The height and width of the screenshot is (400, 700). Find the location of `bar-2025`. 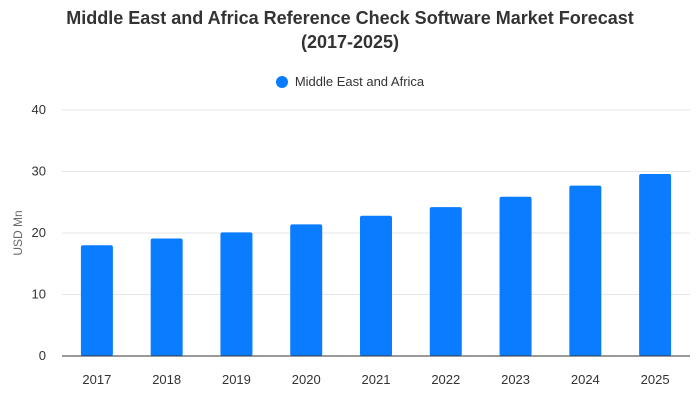

bar-2025 is located at coordinates (655, 264).